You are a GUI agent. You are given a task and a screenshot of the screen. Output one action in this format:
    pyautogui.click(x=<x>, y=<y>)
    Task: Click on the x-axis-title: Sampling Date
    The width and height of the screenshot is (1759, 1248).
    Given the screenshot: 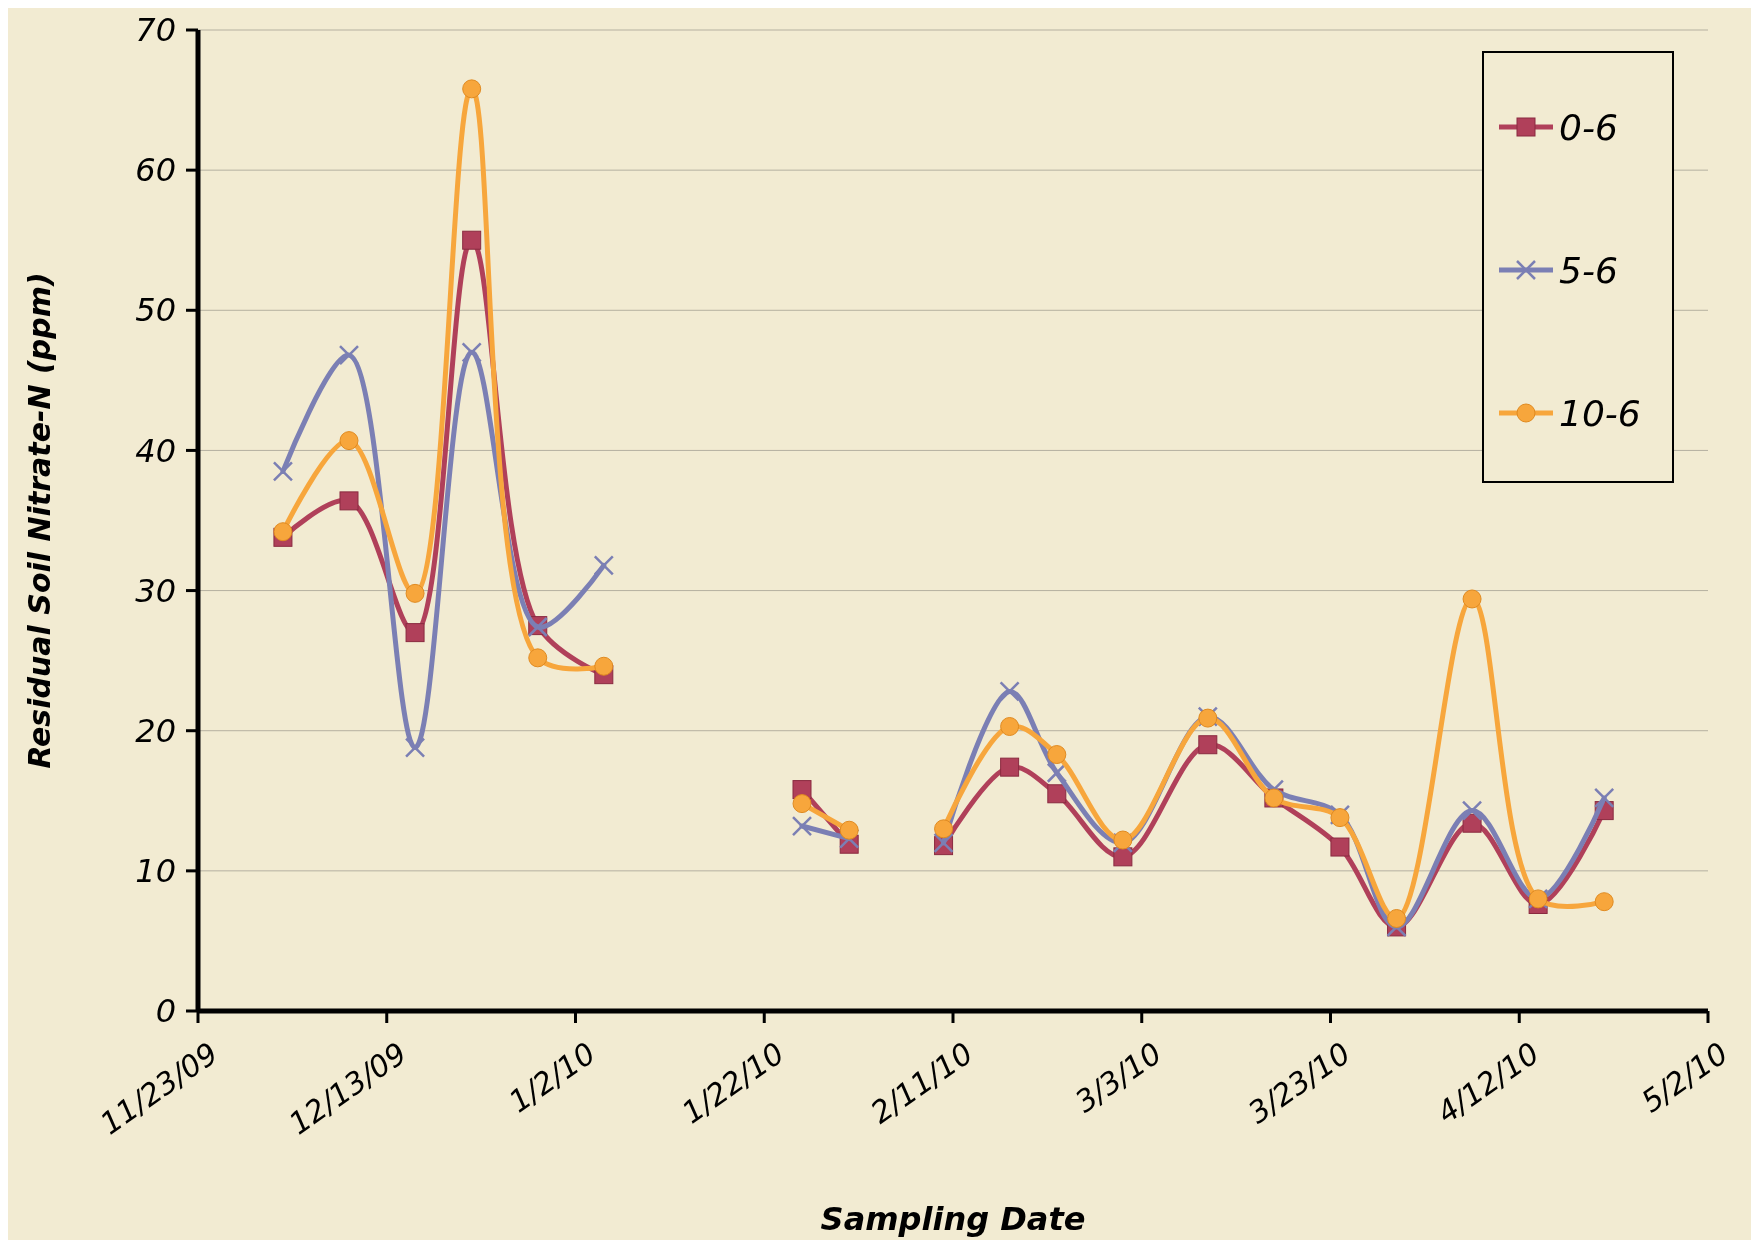 What is the action you would take?
    pyautogui.click(x=953, y=1219)
    